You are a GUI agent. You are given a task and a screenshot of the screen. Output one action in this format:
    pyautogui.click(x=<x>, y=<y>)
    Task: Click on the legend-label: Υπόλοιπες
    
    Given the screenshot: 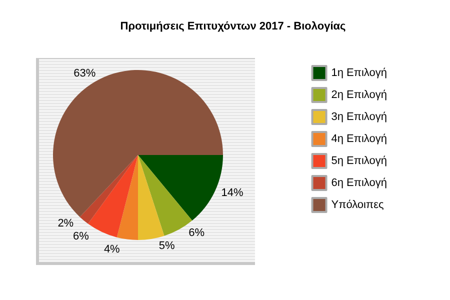 What is the action you would take?
    pyautogui.click(x=357, y=205)
    